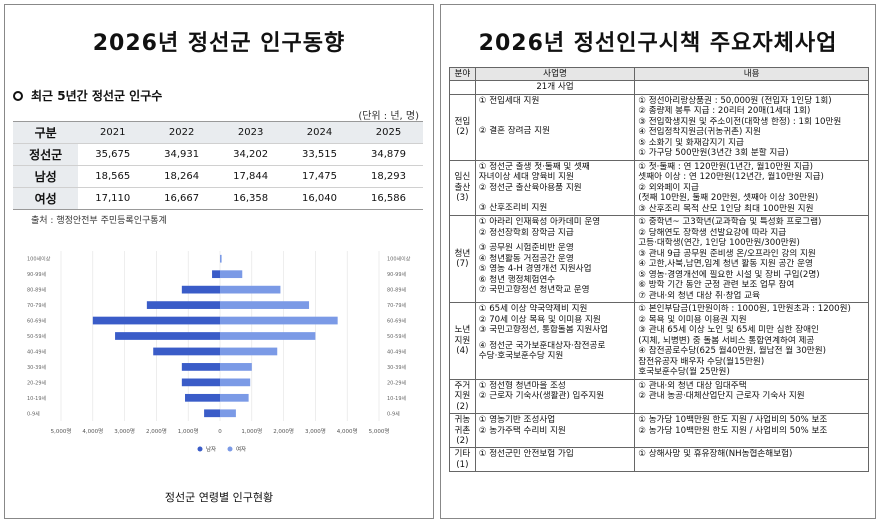  I want to click on table-row: 정선군 35,675 34,931 34,202 33,515 34,879, so click(218, 154).